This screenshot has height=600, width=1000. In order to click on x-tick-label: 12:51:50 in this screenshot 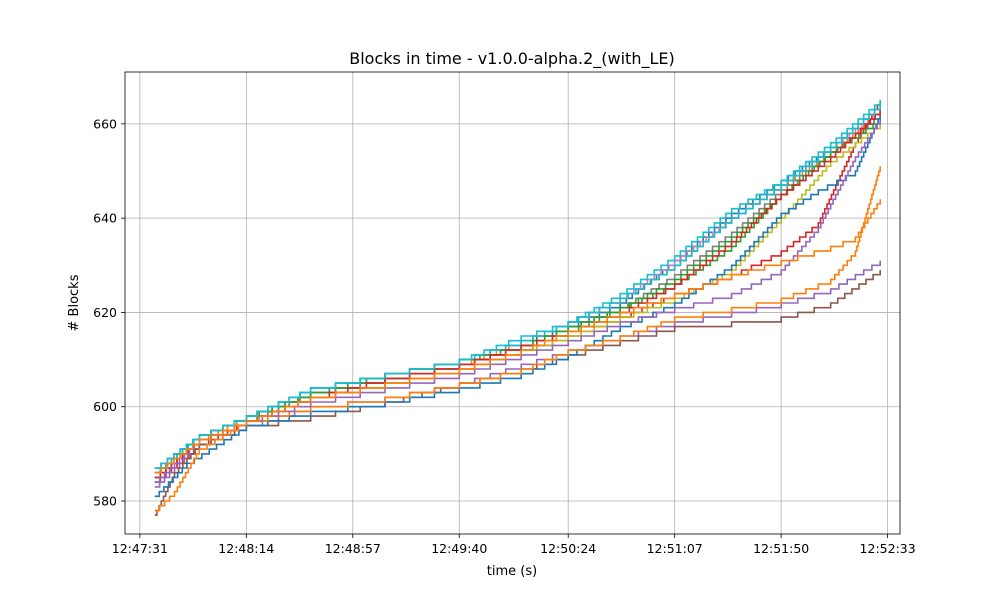, I will do `click(781, 548)`.